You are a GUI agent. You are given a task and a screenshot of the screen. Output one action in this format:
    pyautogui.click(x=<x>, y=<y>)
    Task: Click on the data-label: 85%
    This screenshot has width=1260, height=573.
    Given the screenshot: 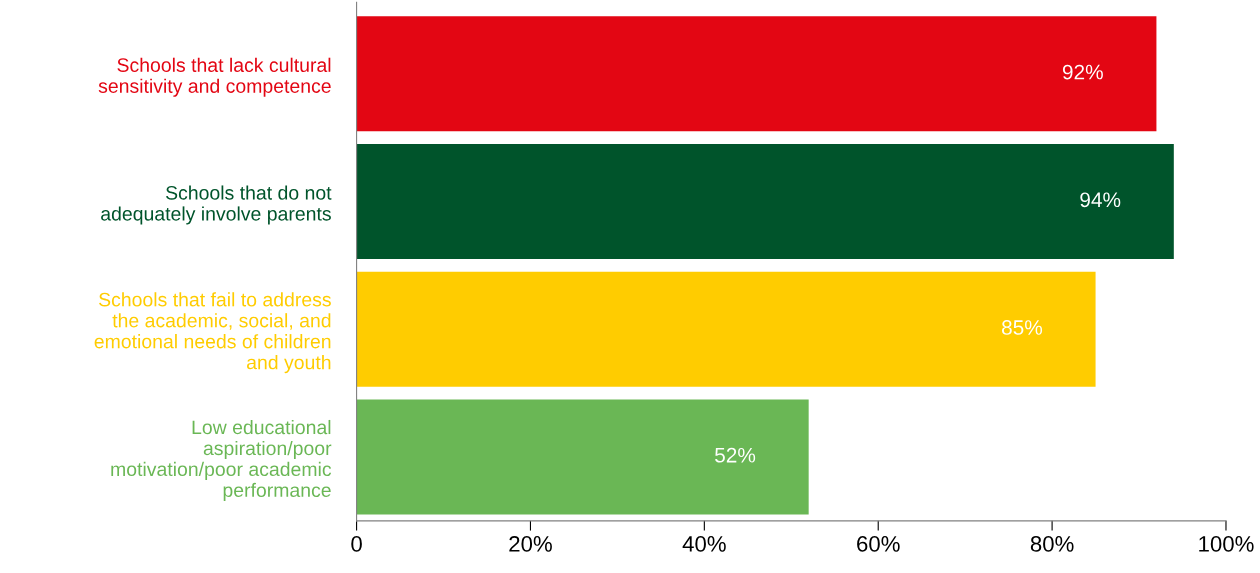 What is the action you would take?
    pyautogui.click(x=1022, y=327)
    